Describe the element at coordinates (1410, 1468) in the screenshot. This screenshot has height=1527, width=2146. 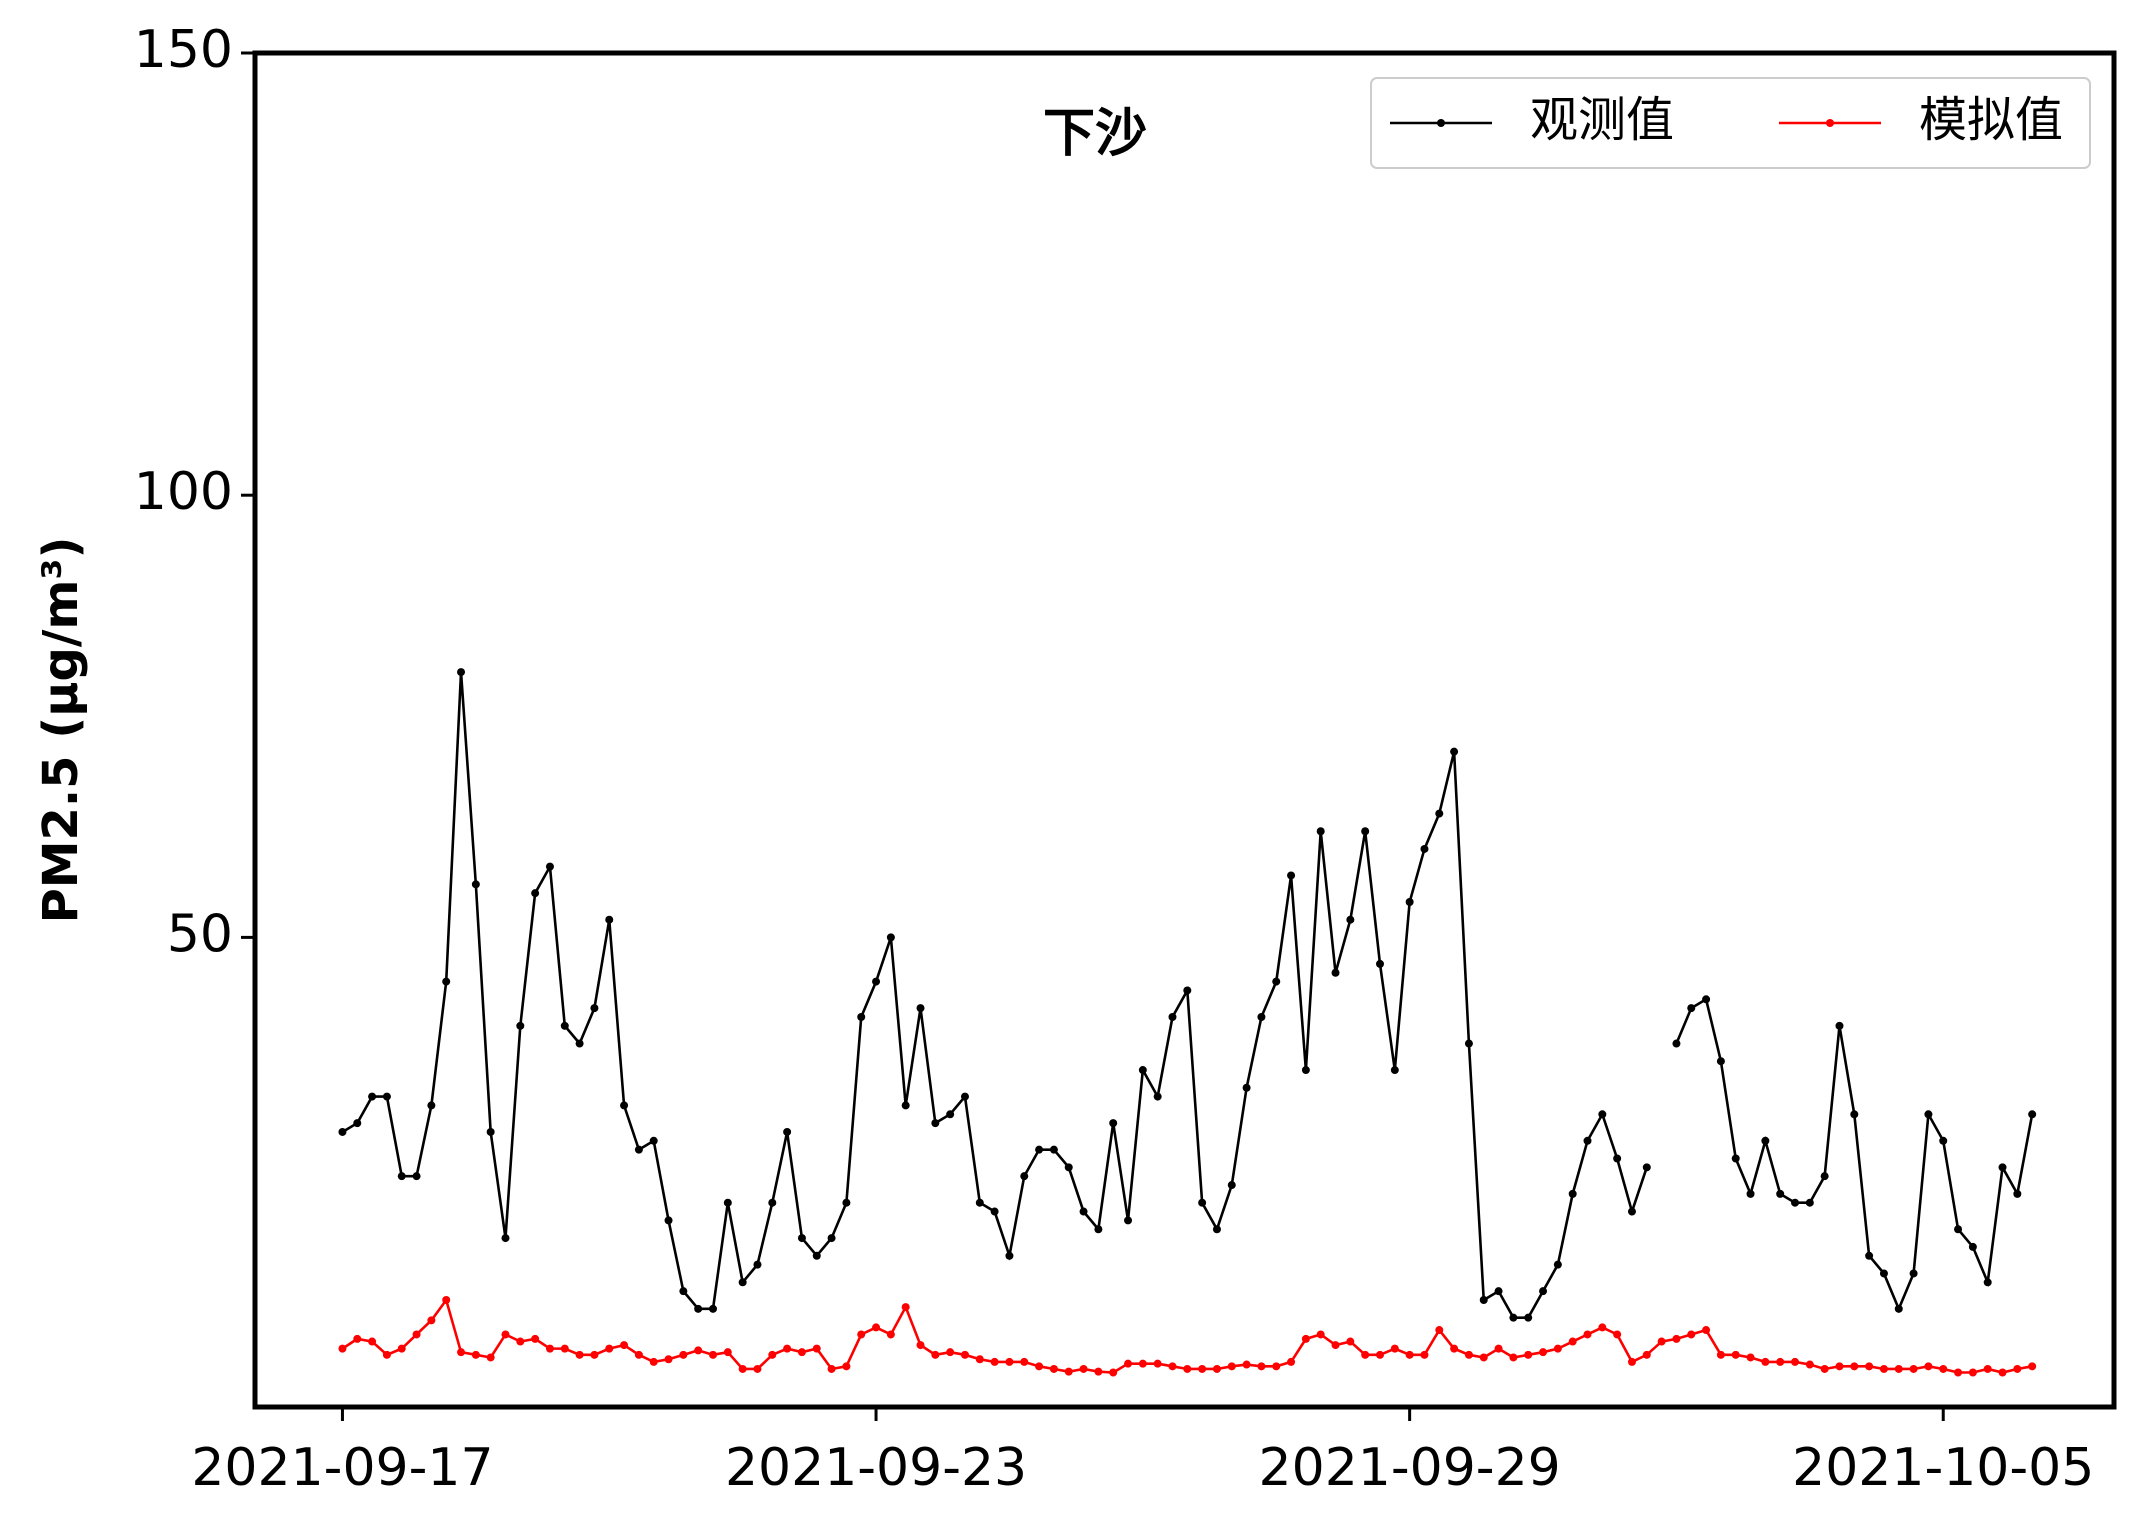
I see `x-tick-label: 2021-09-29` at that location.